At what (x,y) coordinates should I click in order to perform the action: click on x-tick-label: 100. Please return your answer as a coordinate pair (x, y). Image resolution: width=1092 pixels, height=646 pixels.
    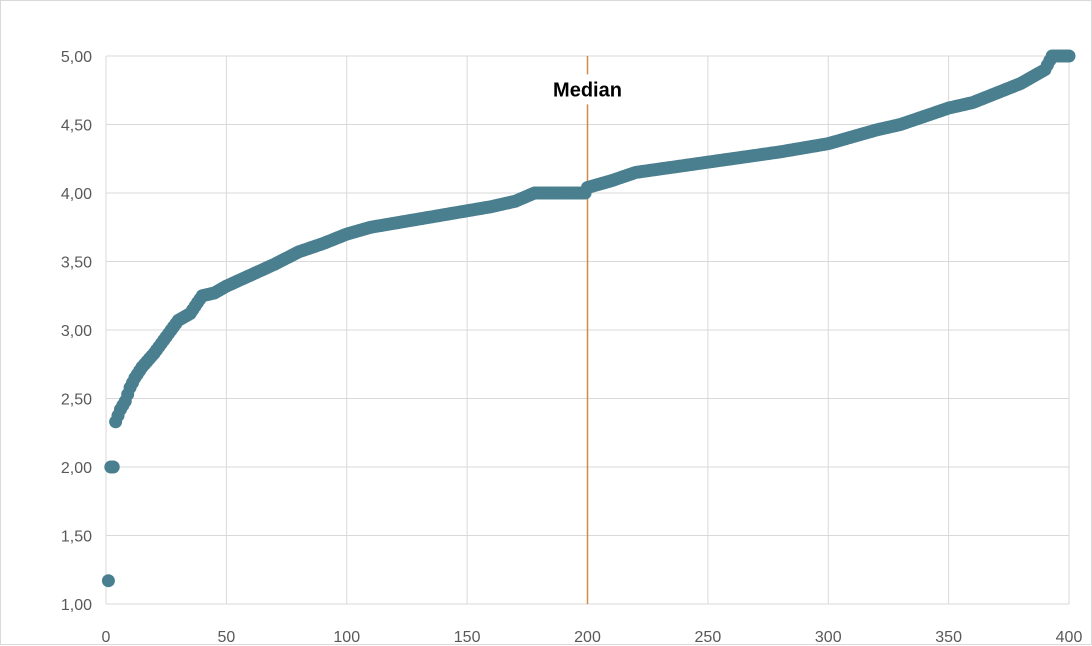
    Looking at the image, I should click on (346, 637).